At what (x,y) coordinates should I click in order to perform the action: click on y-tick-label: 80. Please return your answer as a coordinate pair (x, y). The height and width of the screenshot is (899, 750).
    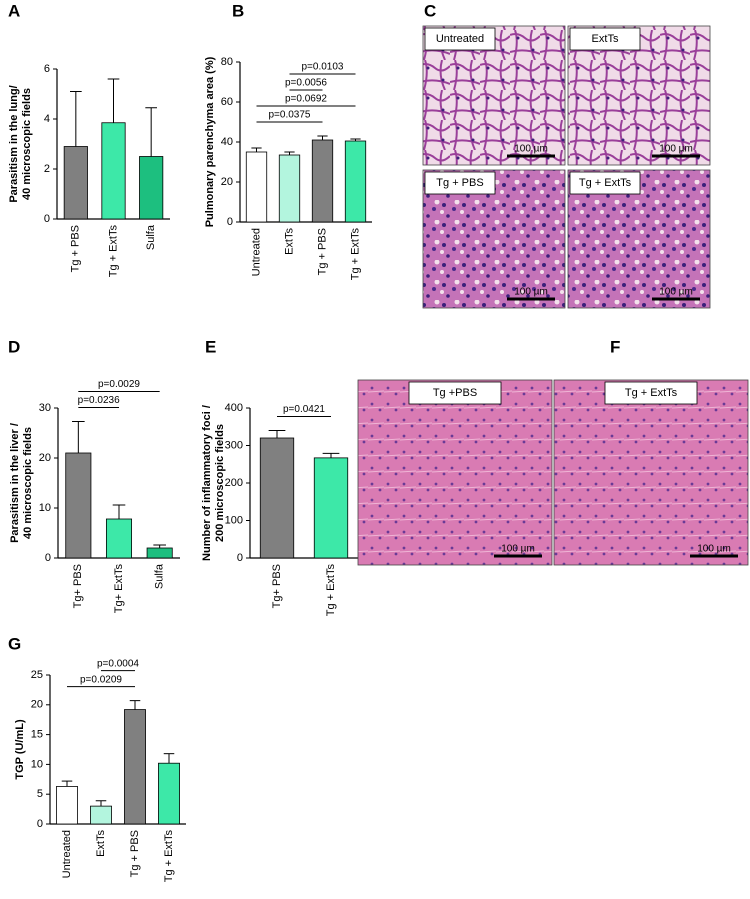
    Looking at the image, I should click on (227, 62).